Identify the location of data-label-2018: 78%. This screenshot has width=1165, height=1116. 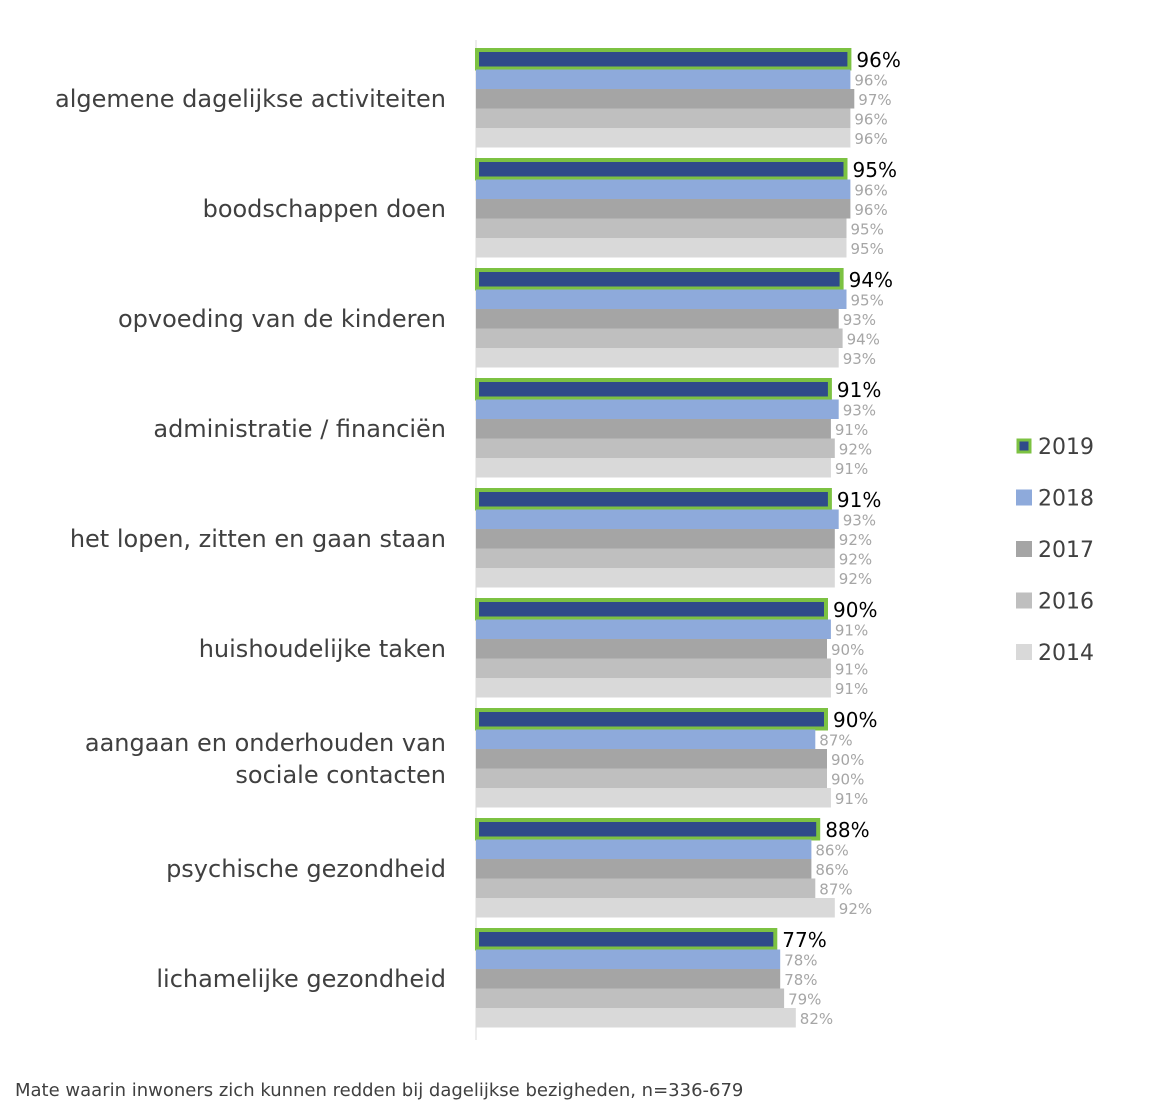
(800, 961).